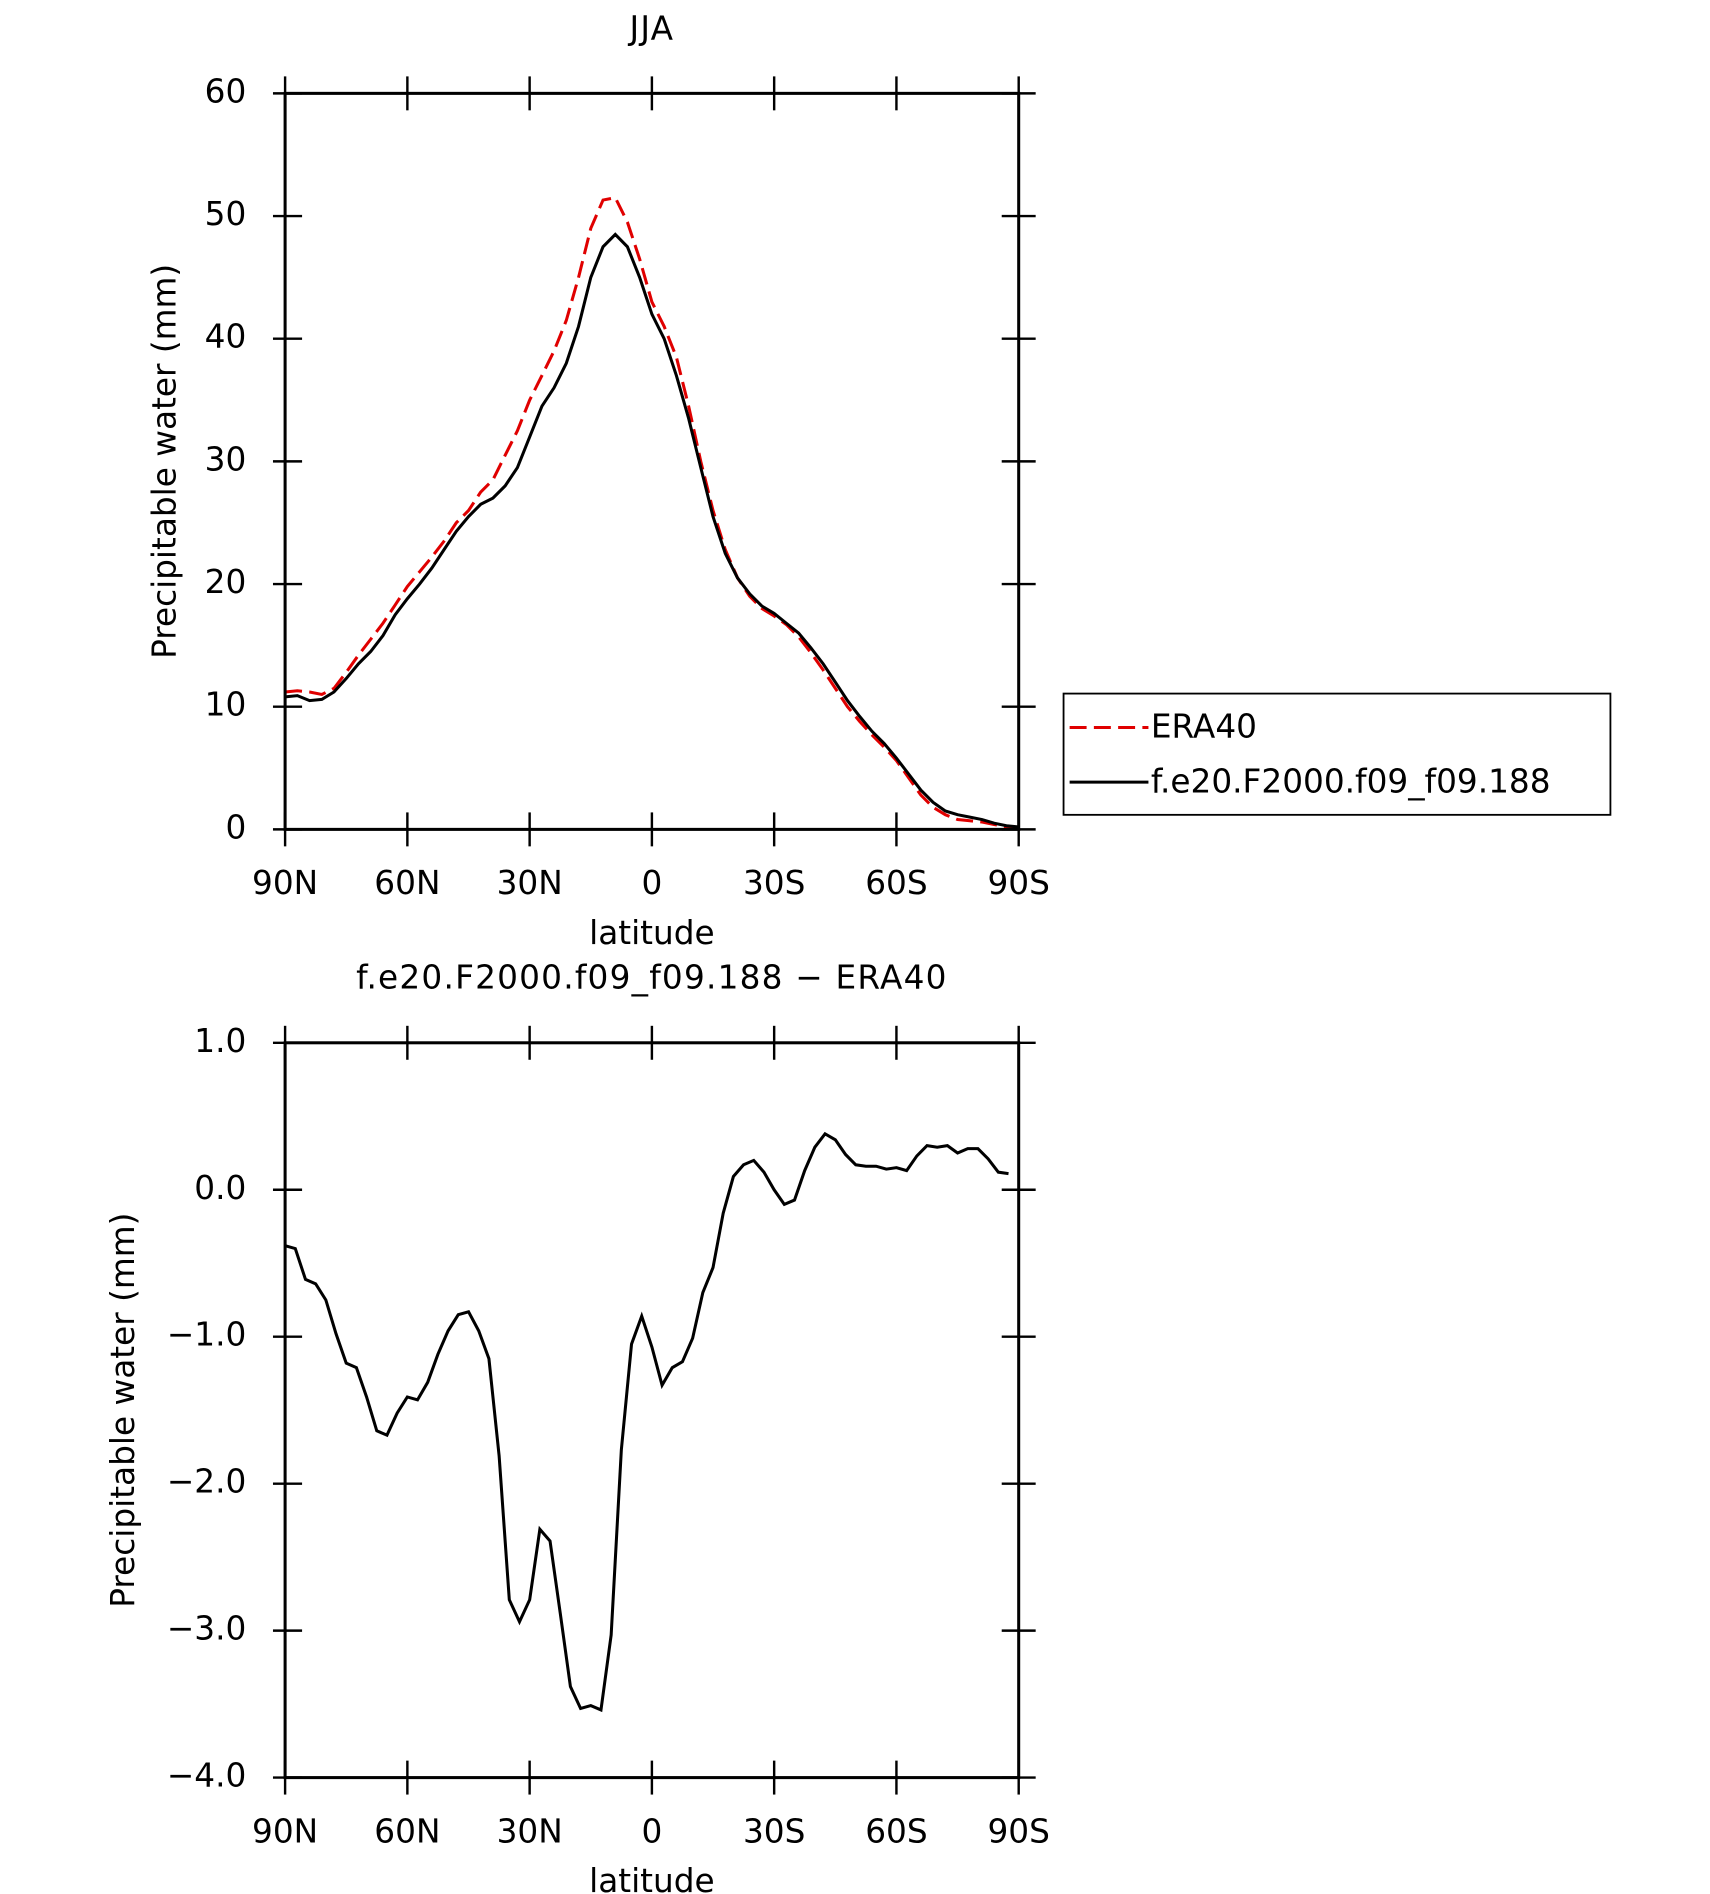 The width and height of the screenshot is (1710, 1894). Describe the element at coordinates (235, 827) in the screenshot. I see `y-tick-label: 0` at that location.